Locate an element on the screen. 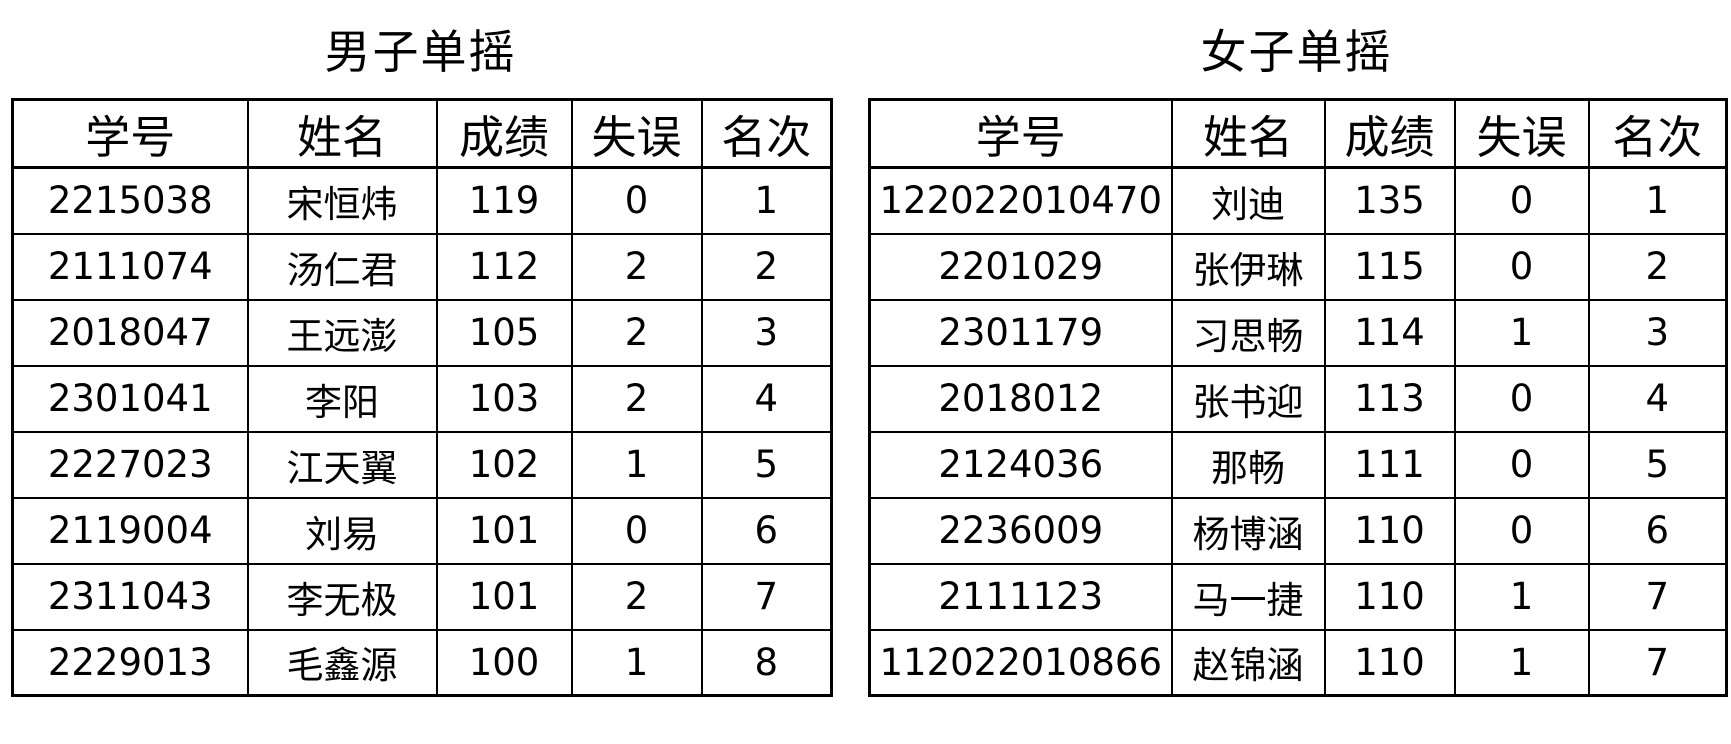 The height and width of the screenshot is (744, 1731). table-row: 2018012 张书迎 113 0 4 is located at coordinates (1298, 398).